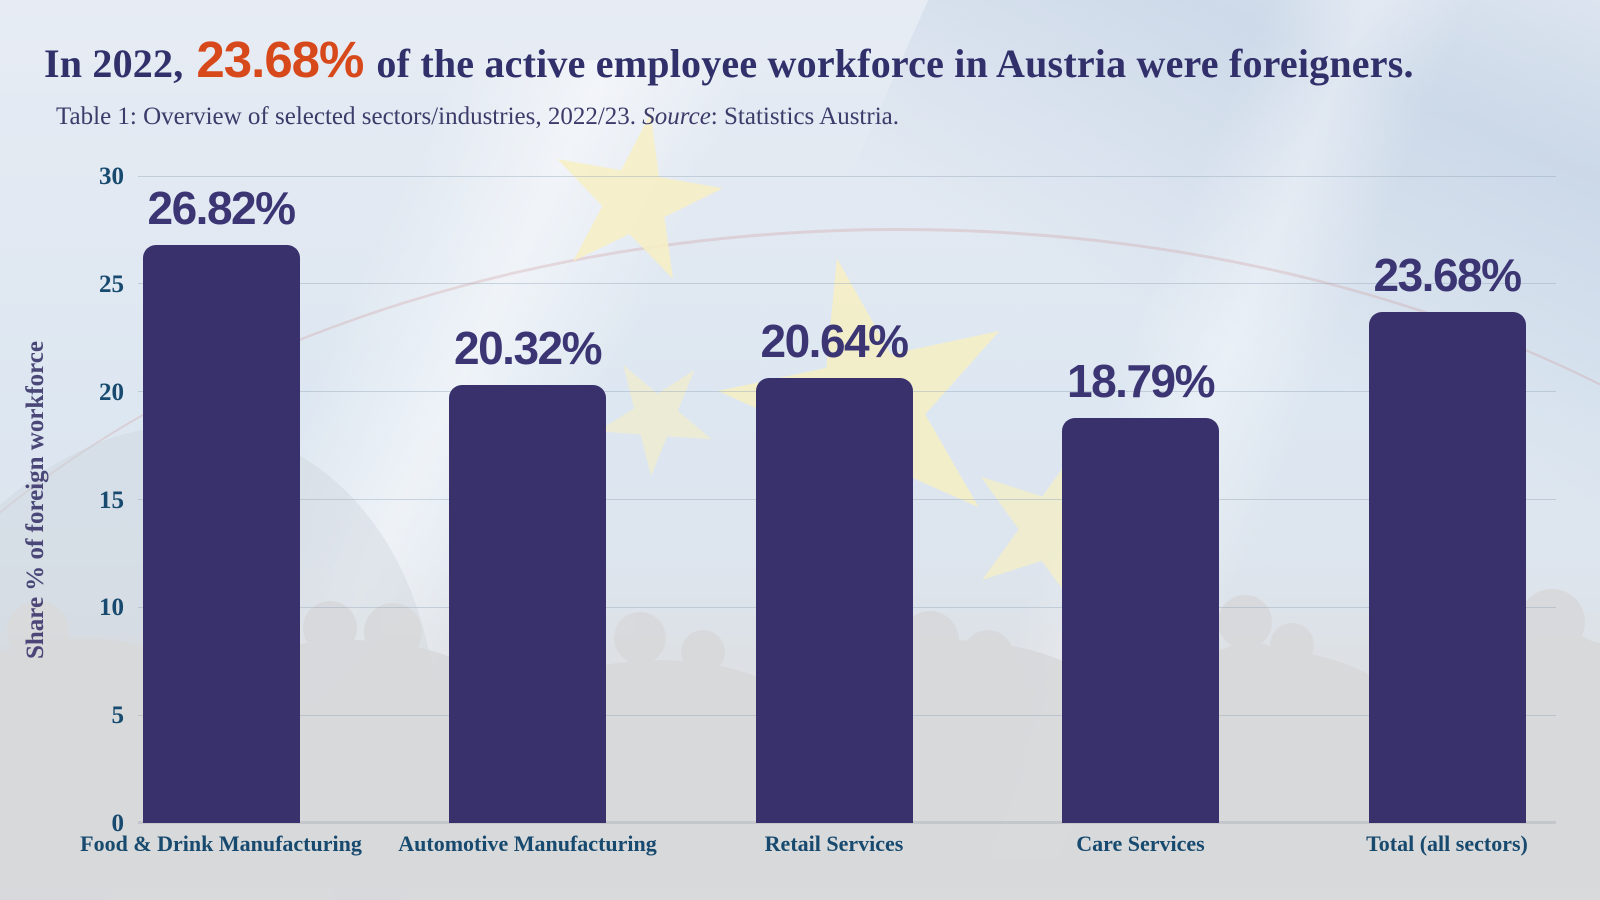  I want to click on category-label: Food & Drink Manufacturing, so click(221, 843).